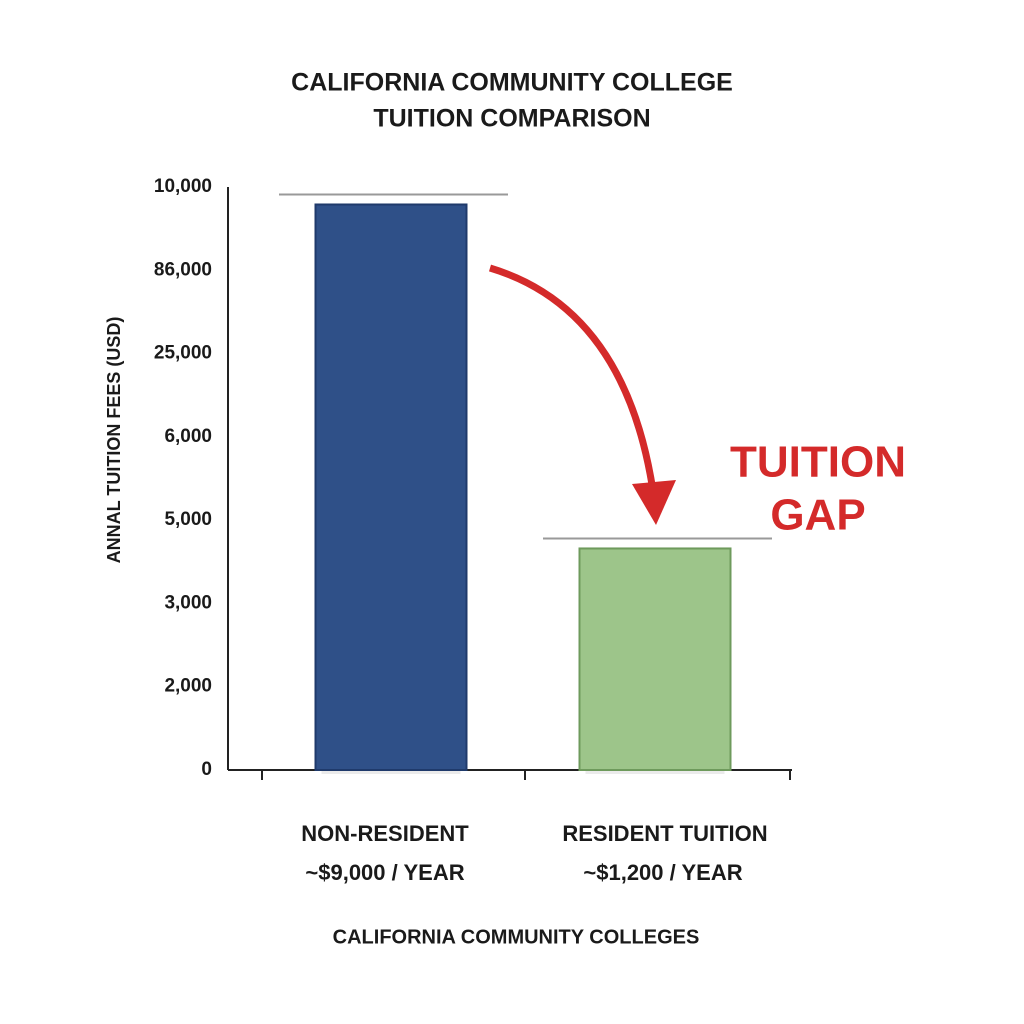 The height and width of the screenshot is (1024, 1024). What do you see at coordinates (384, 872) in the screenshot?
I see `category-note: ~$9,000 / YEAR` at bounding box center [384, 872].